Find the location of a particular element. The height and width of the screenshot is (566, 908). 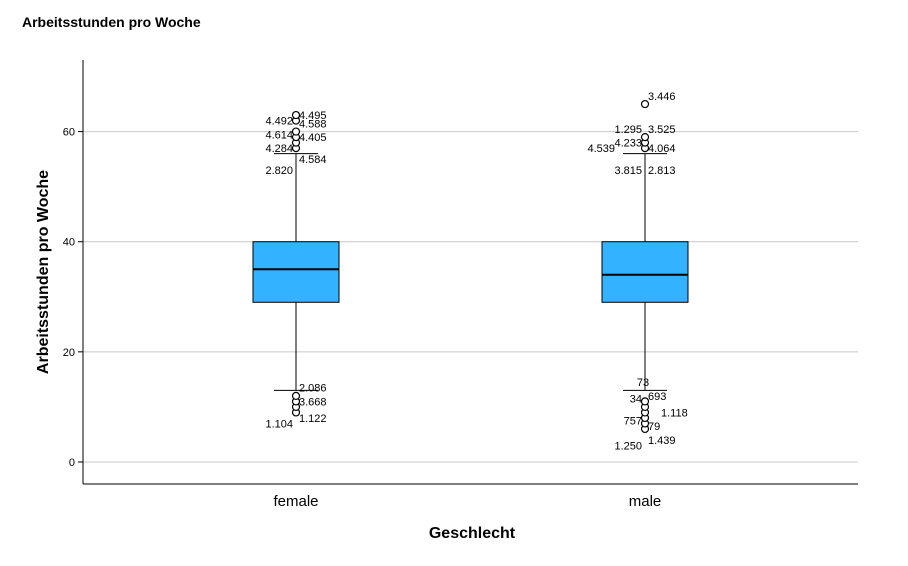

outlier-label: 4.233 is located at coordinates (628, 144).